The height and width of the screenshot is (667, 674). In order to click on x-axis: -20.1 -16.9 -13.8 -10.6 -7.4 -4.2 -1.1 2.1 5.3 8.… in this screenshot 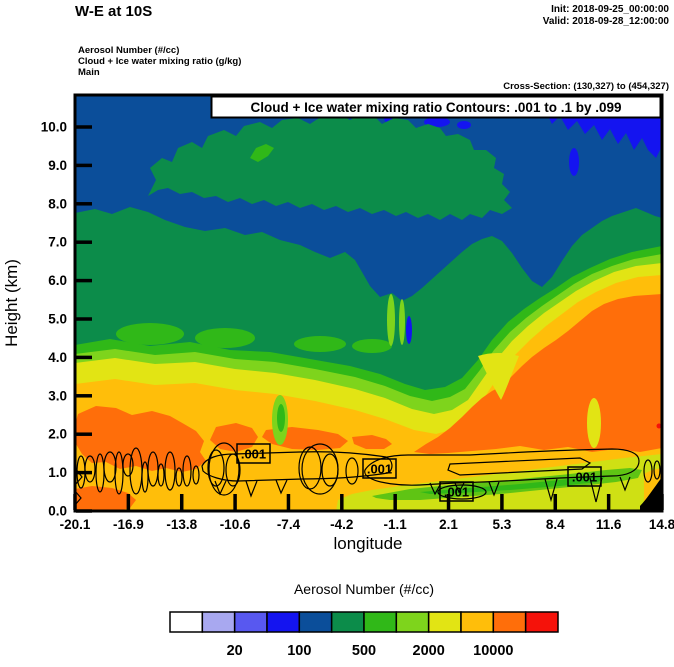, I will do `click(367, 513)`.